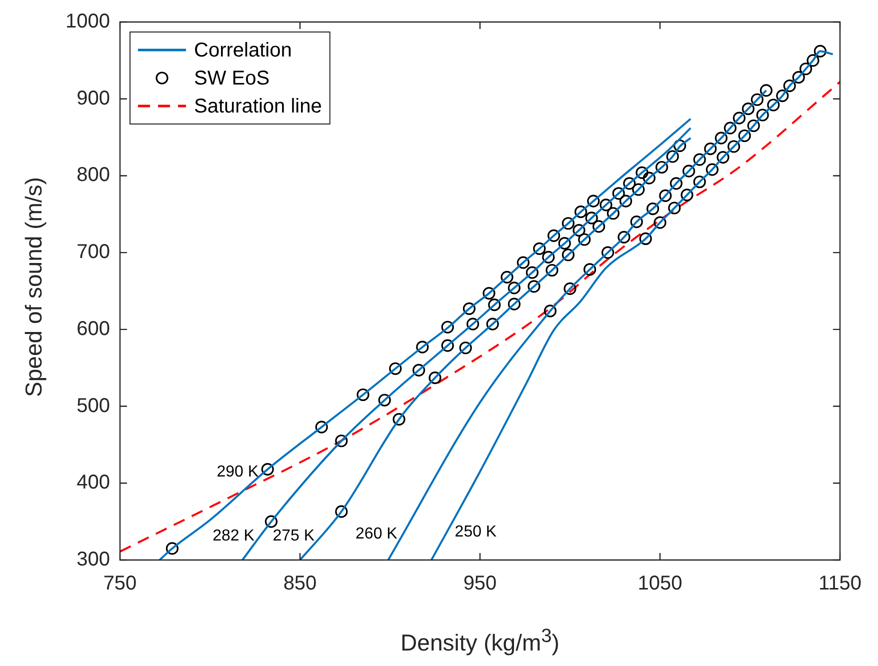 The height and width of the screenshot is (666, 878). I want to click on y-tick-label: 500, so click(93, 405).